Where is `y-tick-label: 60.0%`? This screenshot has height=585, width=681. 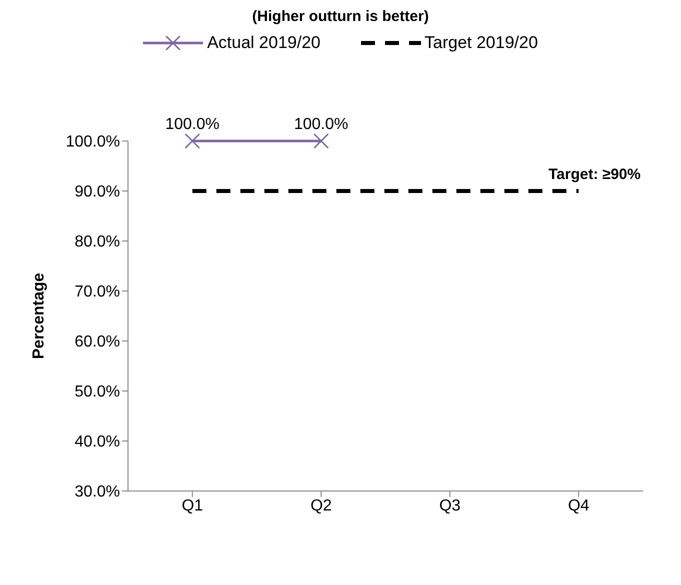 y-tick-label: 60.0% is located at coordinates (97, 342).